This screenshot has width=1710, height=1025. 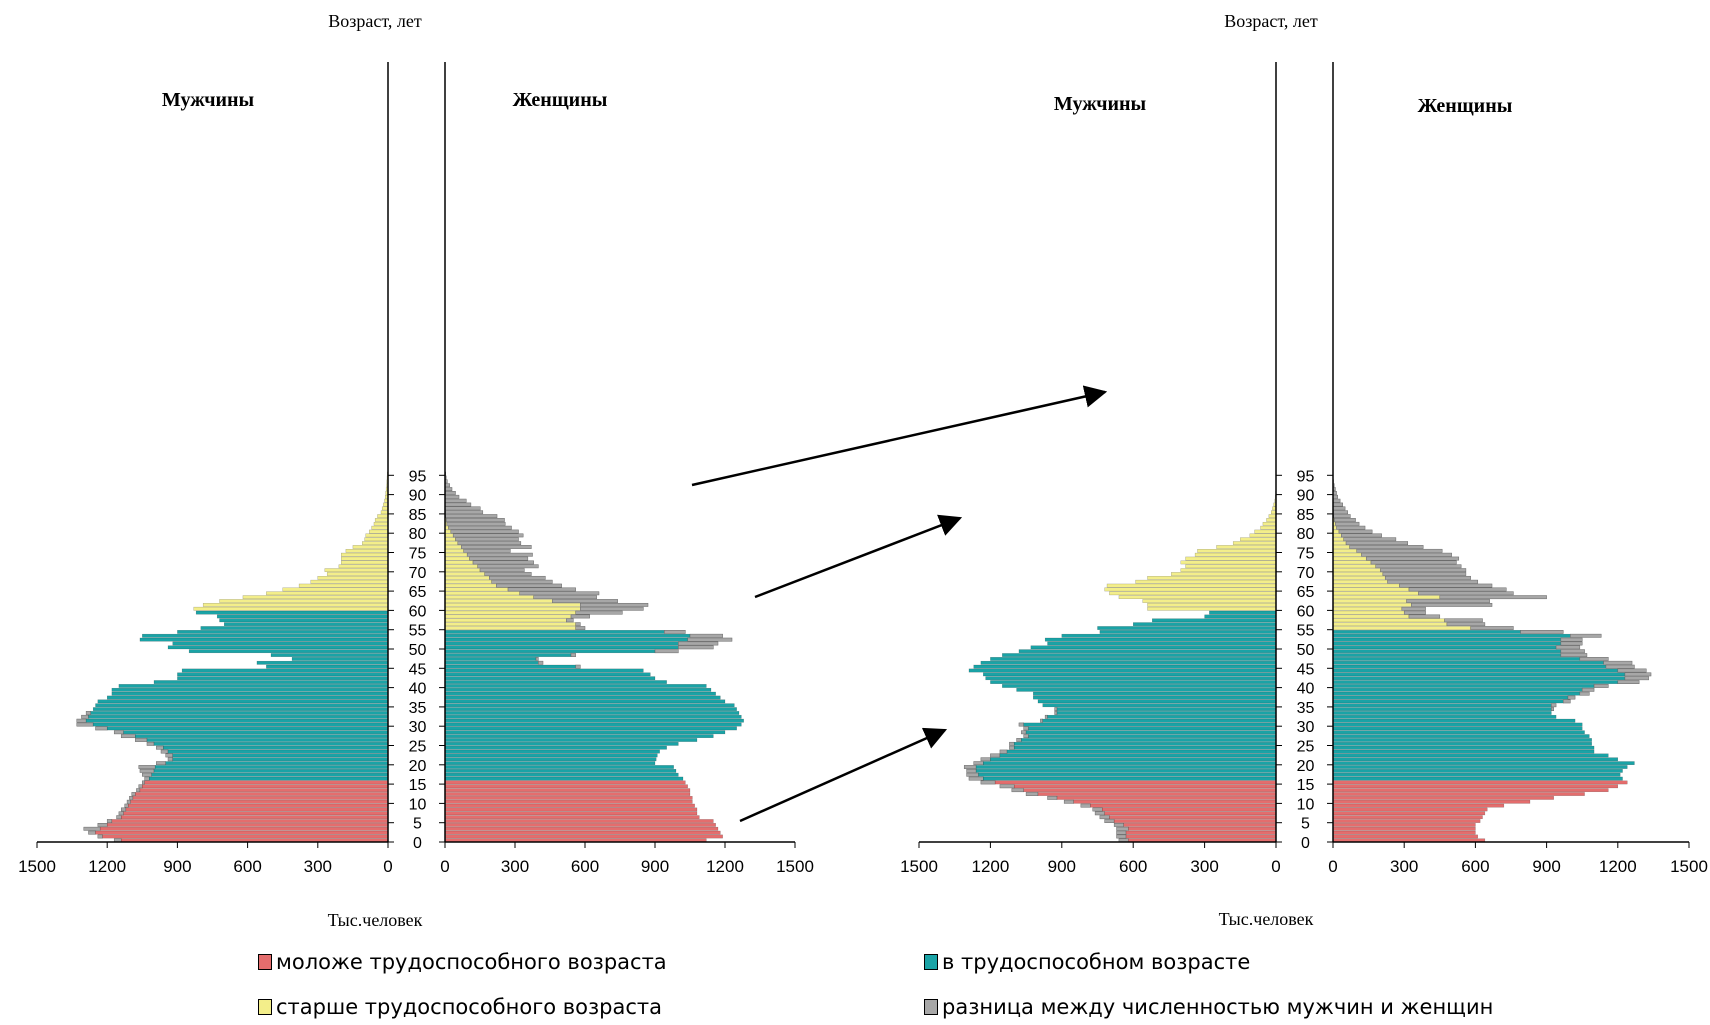 I want to click on age-tick-label-1: 25, so click(x=418, y=747).